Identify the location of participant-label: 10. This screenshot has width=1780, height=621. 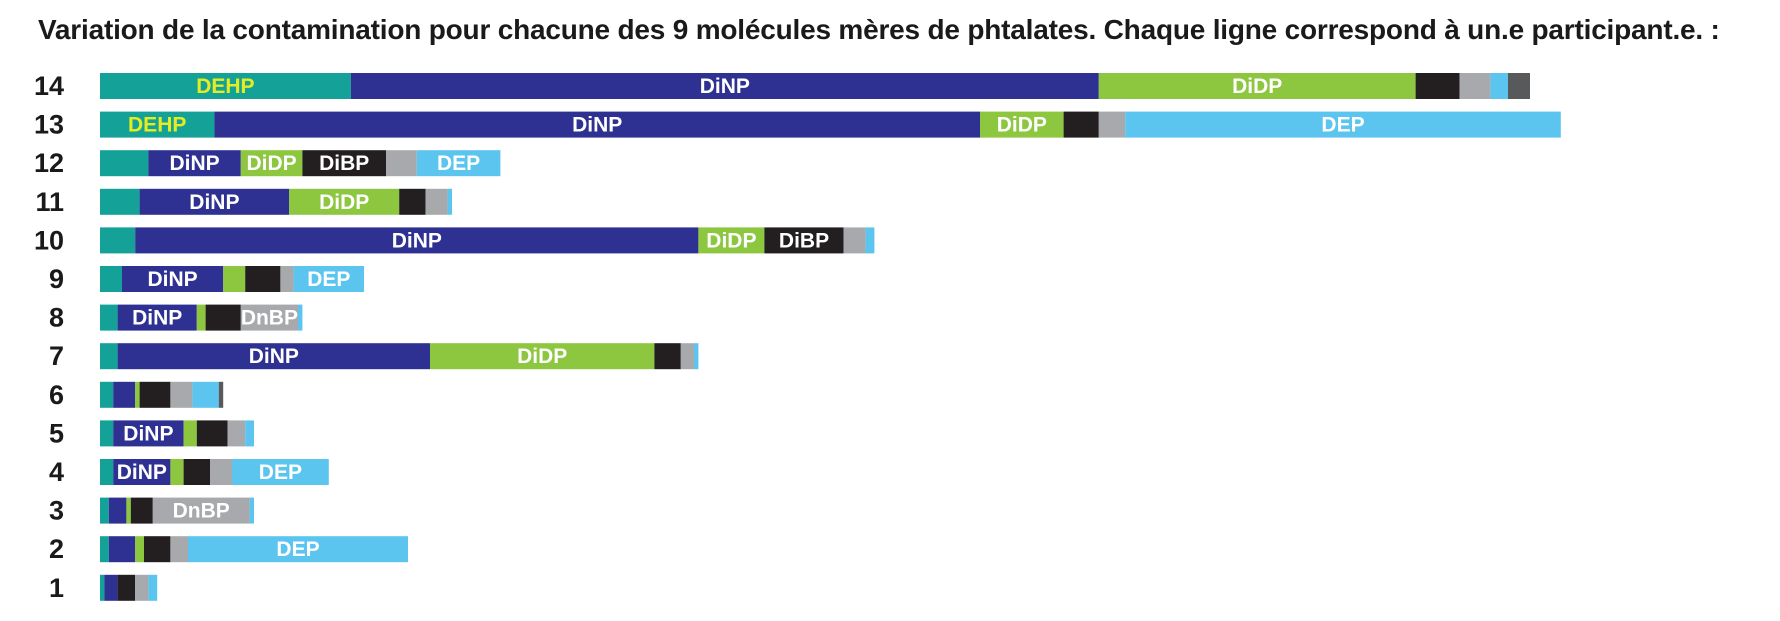
(49, 240).